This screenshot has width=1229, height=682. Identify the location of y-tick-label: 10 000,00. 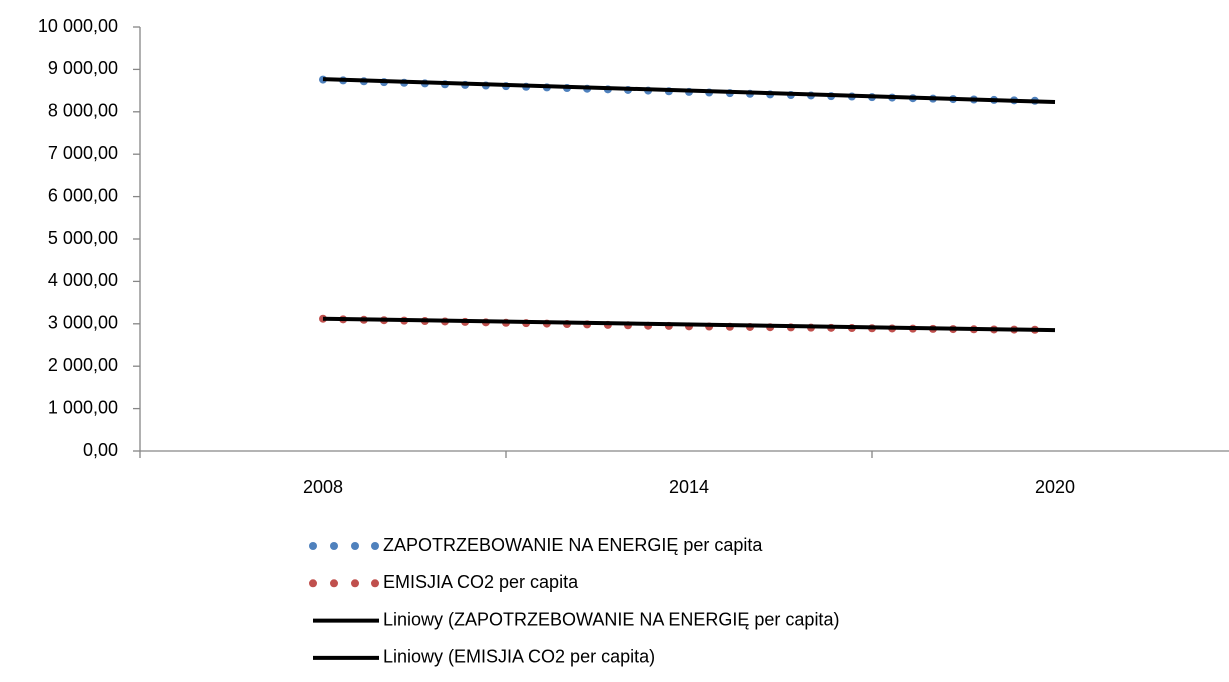
(78, 26).